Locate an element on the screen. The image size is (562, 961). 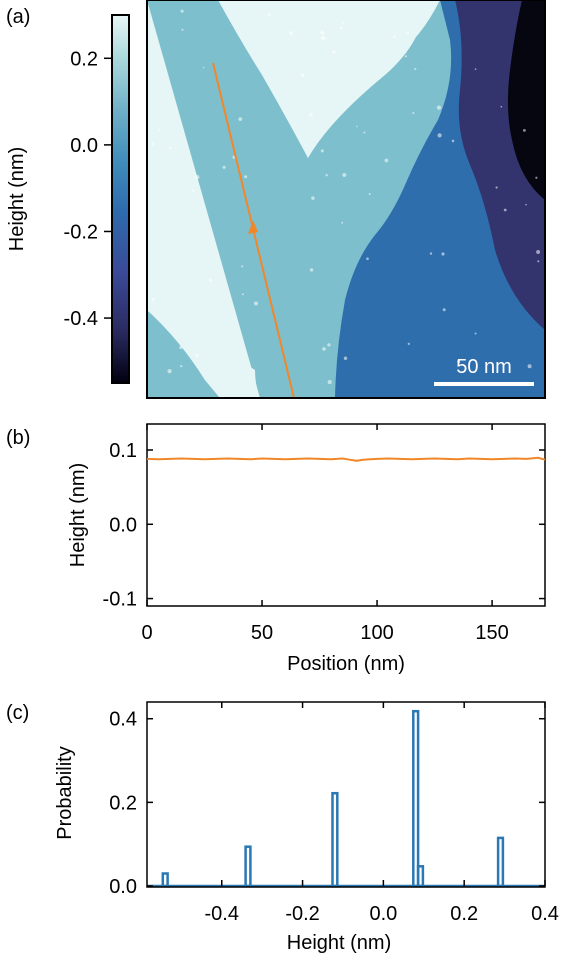
x-tick-label: 150 is located at coordinates (491, 633).